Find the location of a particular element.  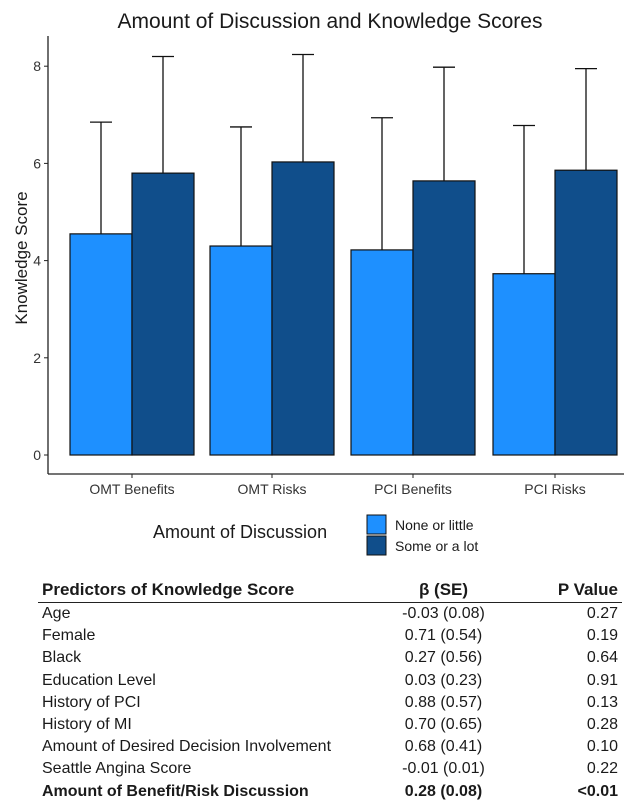

table-row: Age -0.03 (0.08) 0.27 is located at coordinates (330, 614).